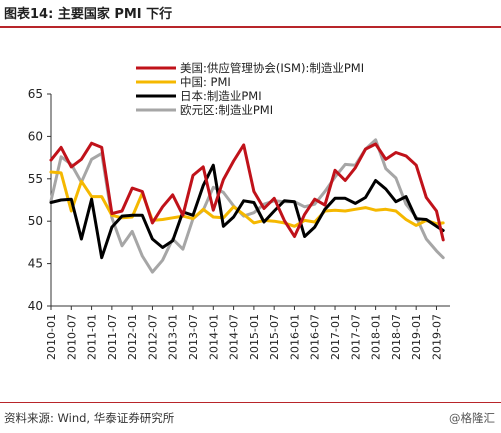  What do you see at coordinates (472, 418) in the screenshot?
I see `watermark: @格隆汇` at bounding box center [472, 418].